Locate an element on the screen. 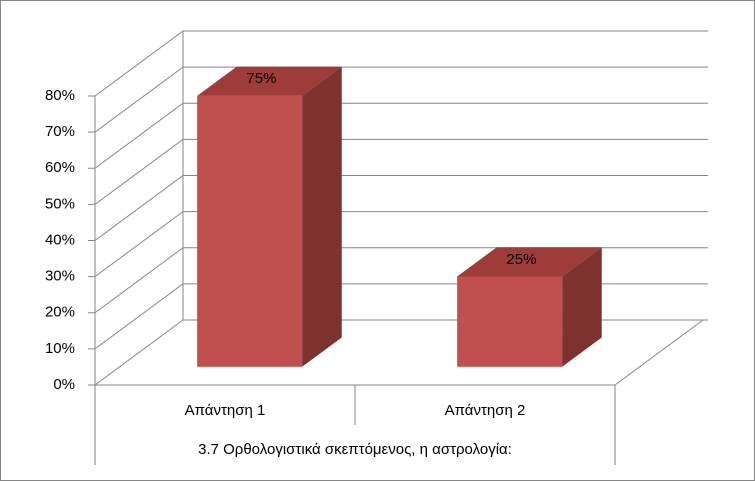  y-tick-label: 40% is located at coordinates (60, 239).